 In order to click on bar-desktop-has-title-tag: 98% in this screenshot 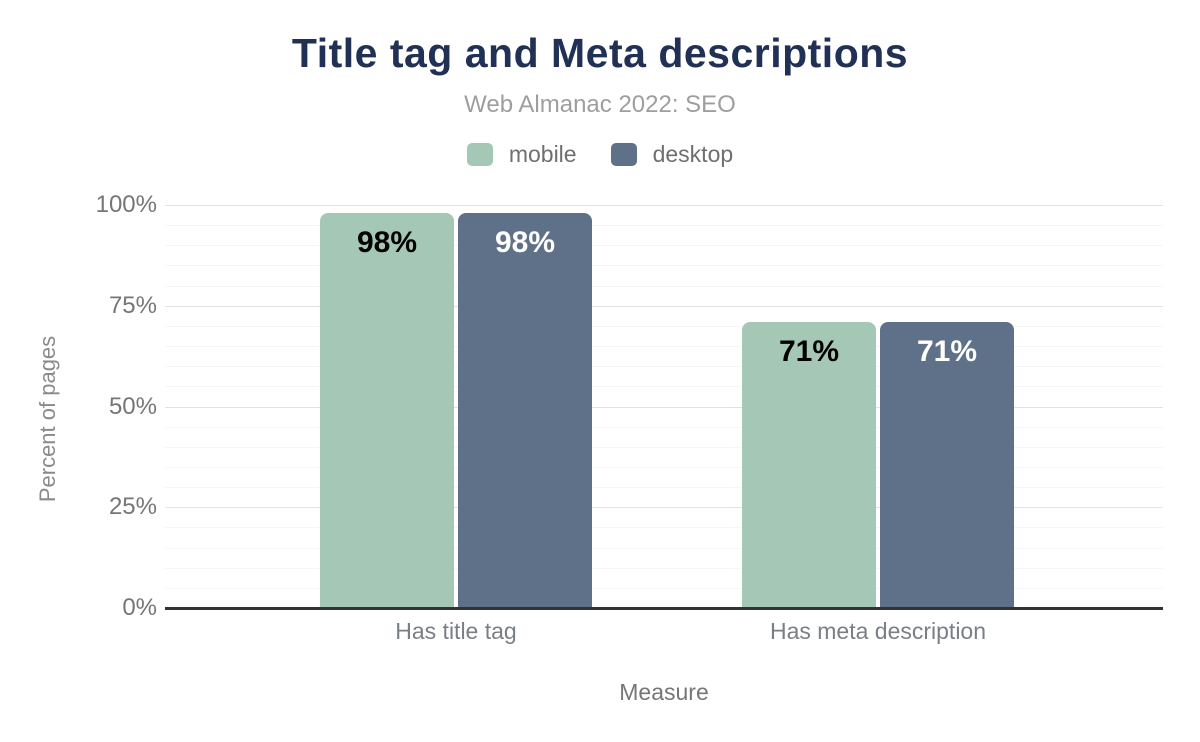, I will do `click(525, 410)`.